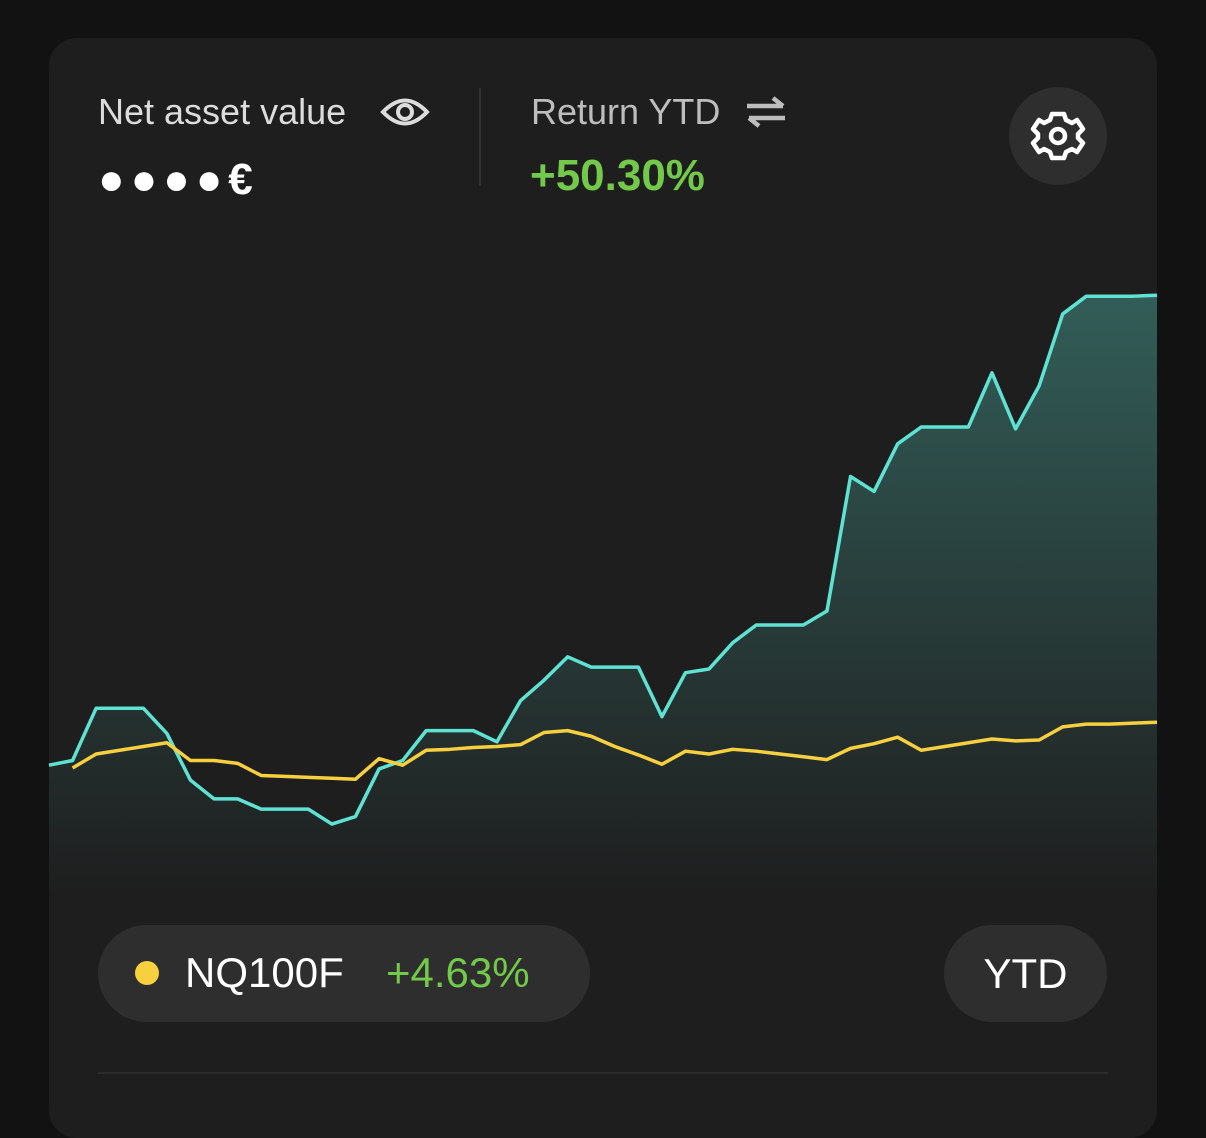 The width and height of the screenshot is (1206, 1138). Describe the element at coordinates (458, 972) in the screenshot. I see `benchmark-change: +4.63%` at that location.